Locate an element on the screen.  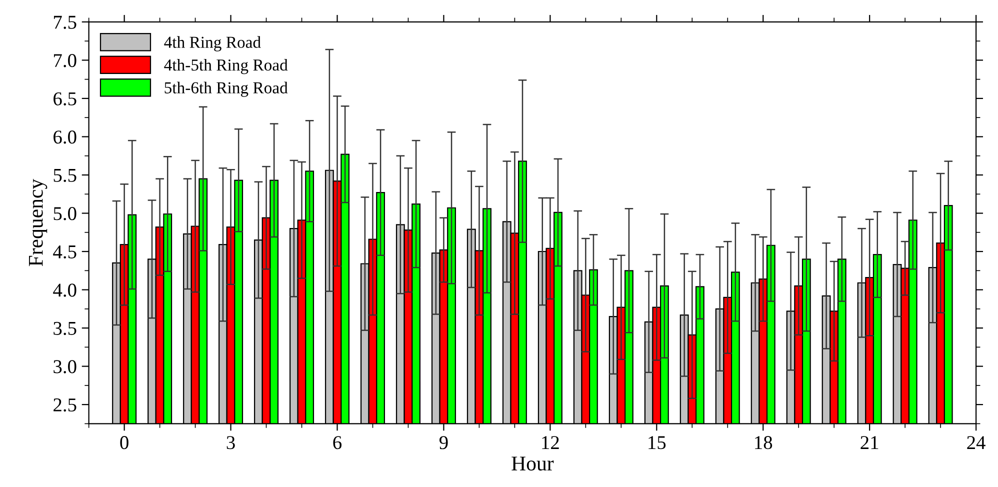
y-tick-label: 5.0 is located at coordinates (65, 213).